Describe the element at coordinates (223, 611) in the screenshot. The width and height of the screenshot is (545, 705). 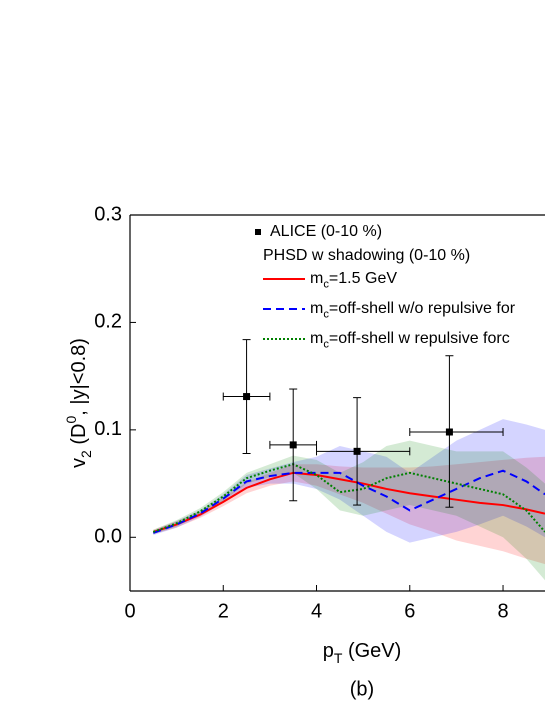
I see `x-tick-label: 2` at that location.